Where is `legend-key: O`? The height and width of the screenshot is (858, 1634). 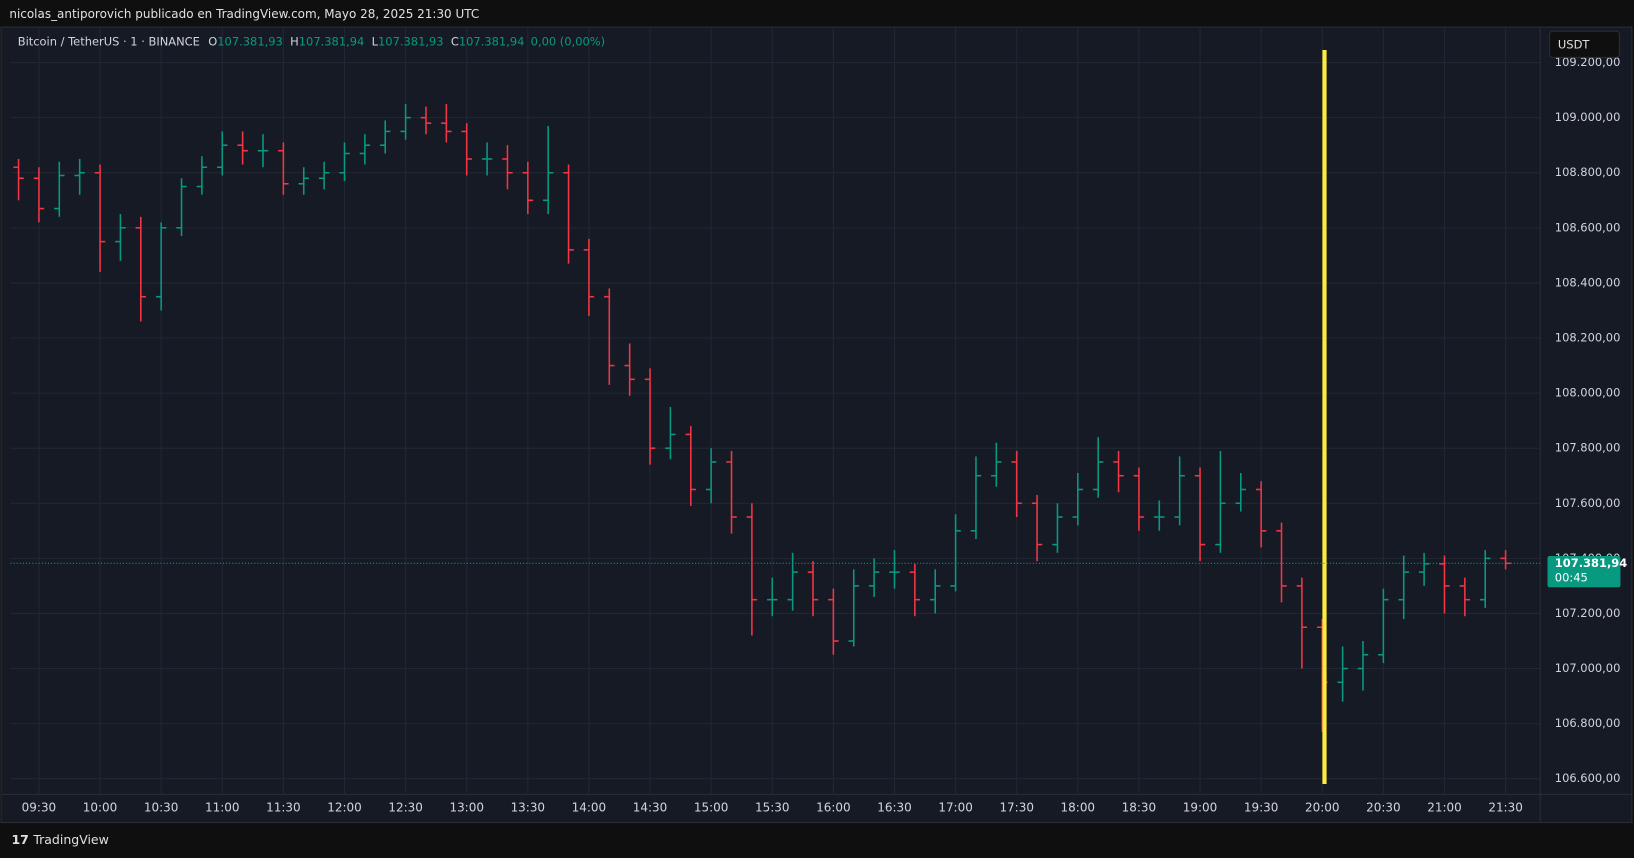 legend-key: O is located at coordinates (212, 41).